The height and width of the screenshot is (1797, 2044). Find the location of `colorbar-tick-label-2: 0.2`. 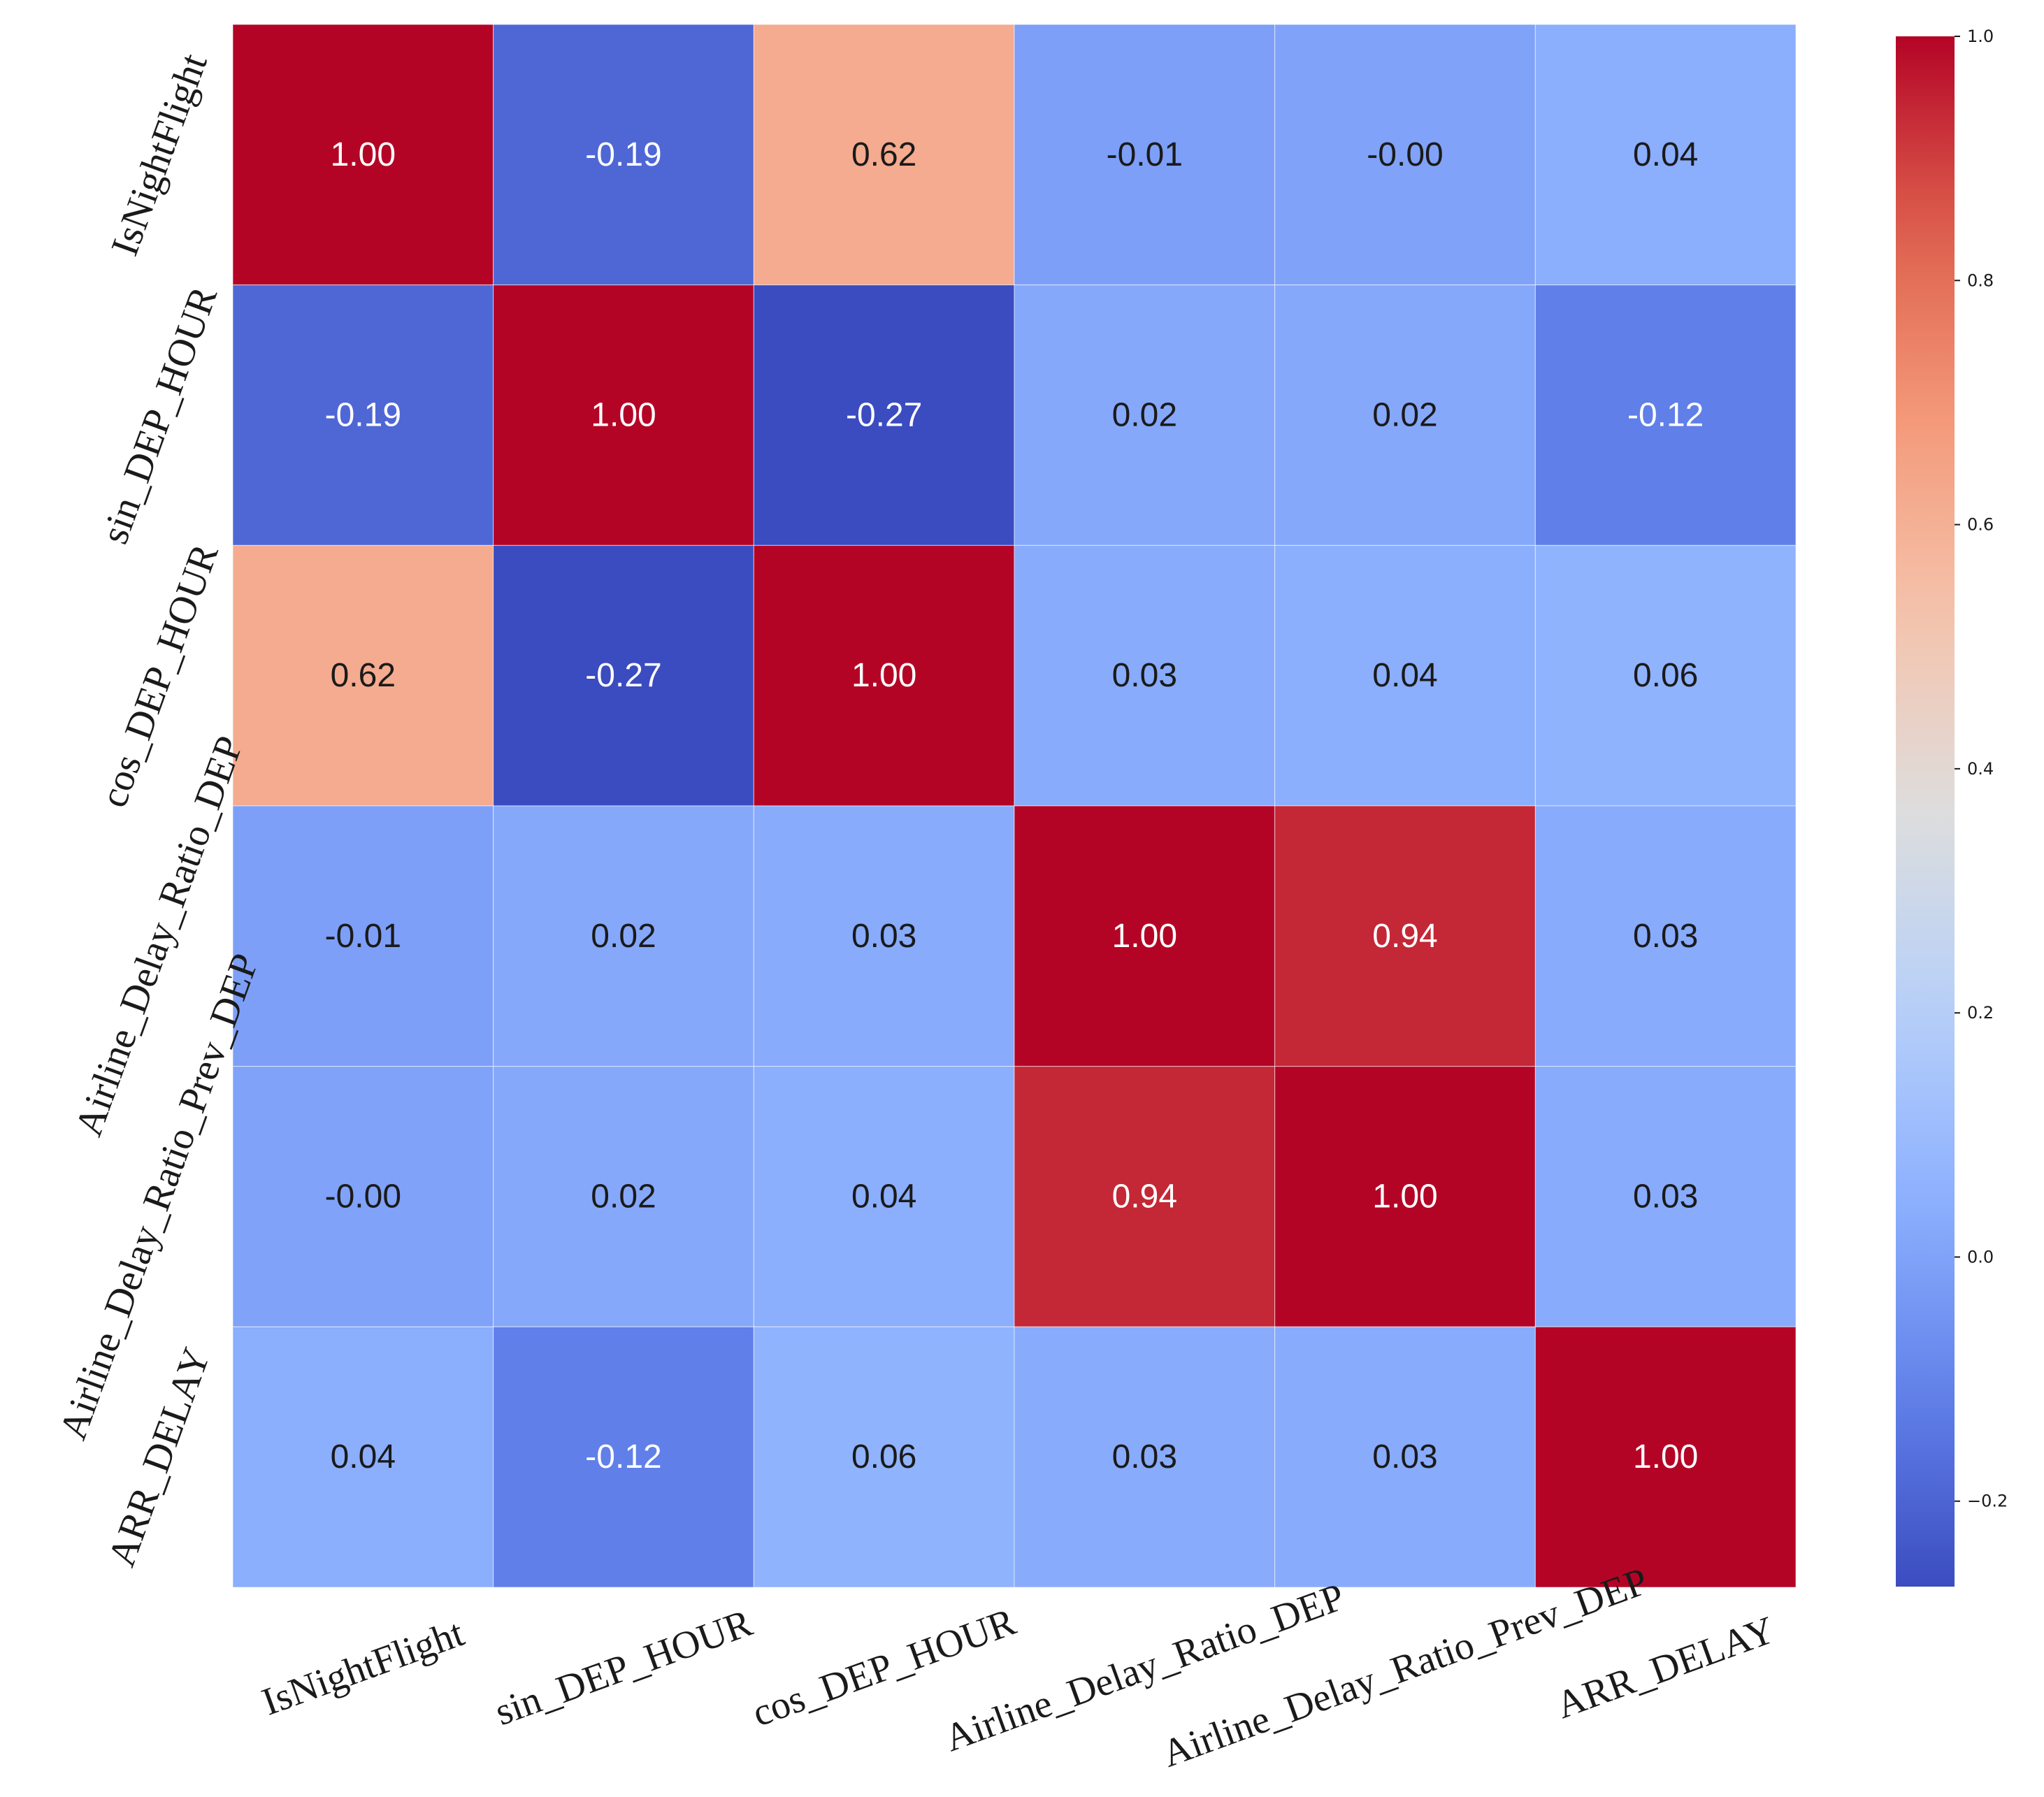

colorbar-tick-label-2: 0.2 is located at coordinates (1980, 1013).